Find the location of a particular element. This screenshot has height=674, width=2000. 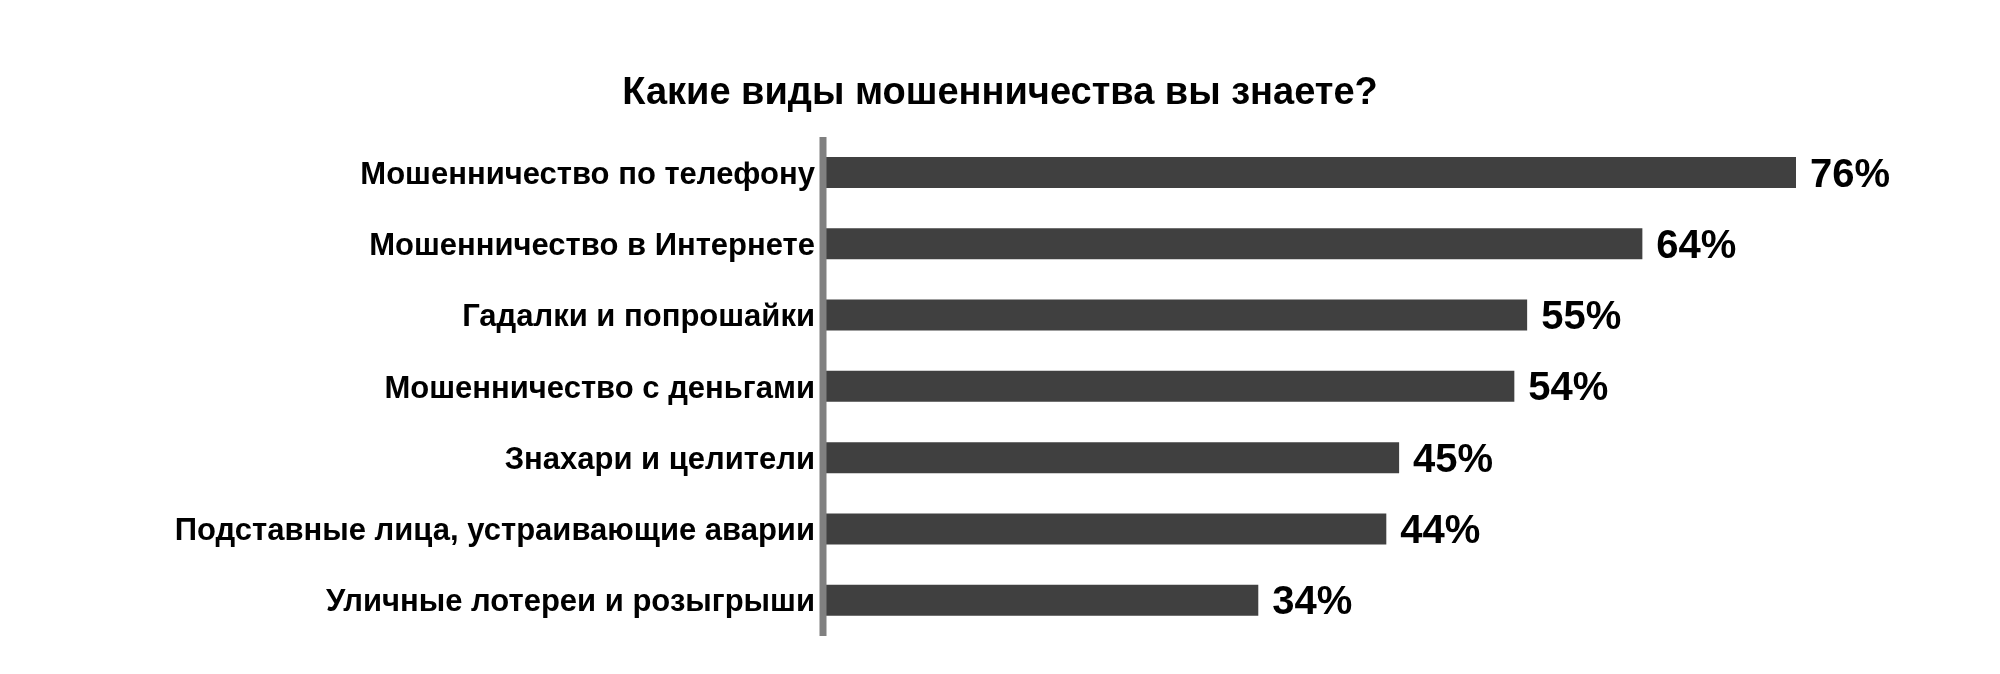

data-label: 54% is located at coordinates (1568, 386).